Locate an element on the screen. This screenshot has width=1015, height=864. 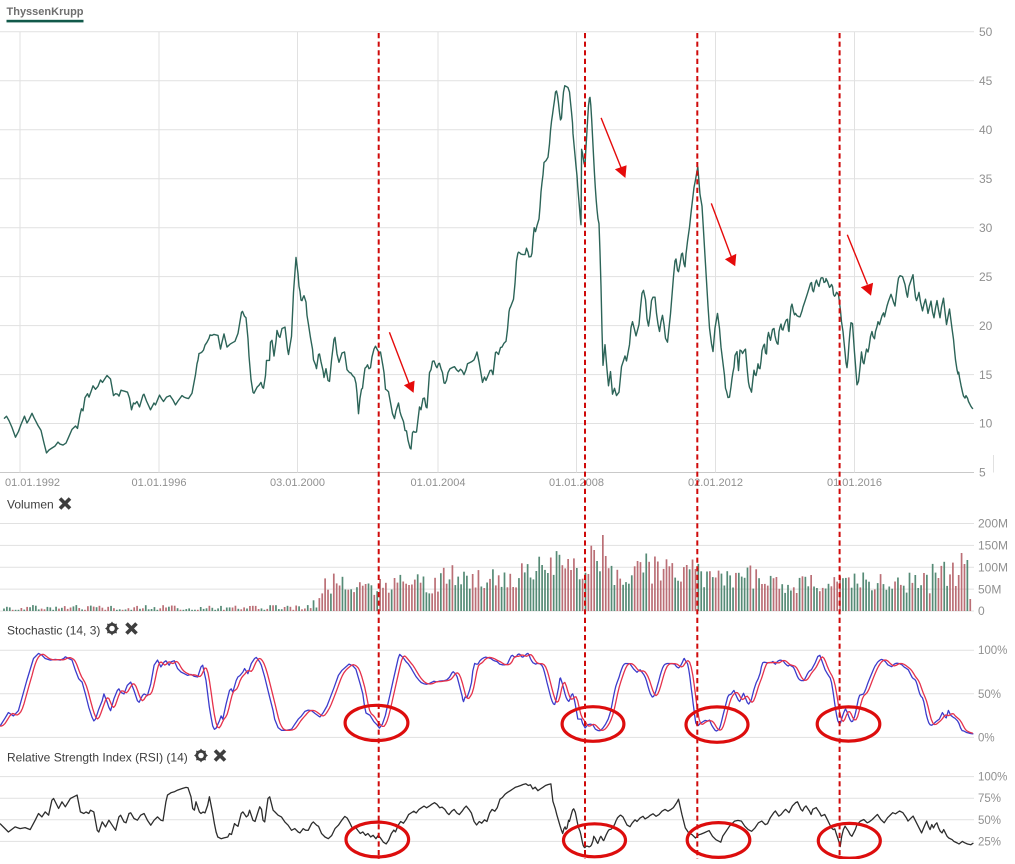
svg-text: 100M is located at coordinates (993, 568).